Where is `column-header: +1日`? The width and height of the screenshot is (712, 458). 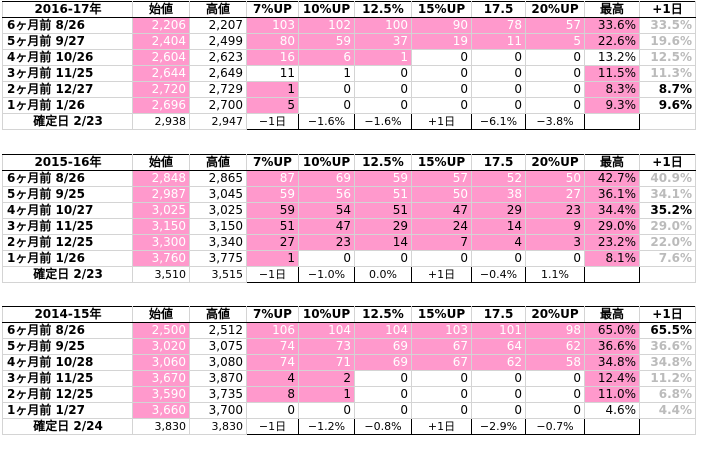
column-header: +1日 is located at coordinates (667, 9).